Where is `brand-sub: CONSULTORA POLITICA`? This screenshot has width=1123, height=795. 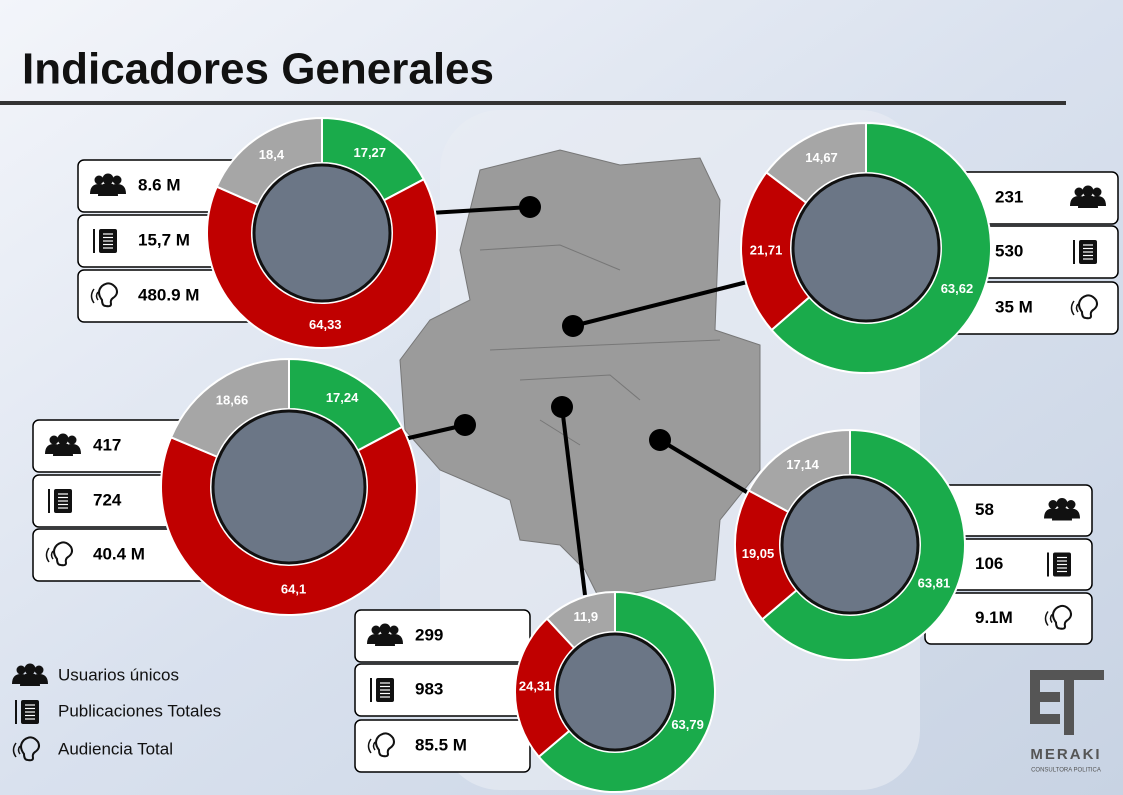
brand-sub: CONSULTORA POLITICA is located at coordinates (1066, 771).